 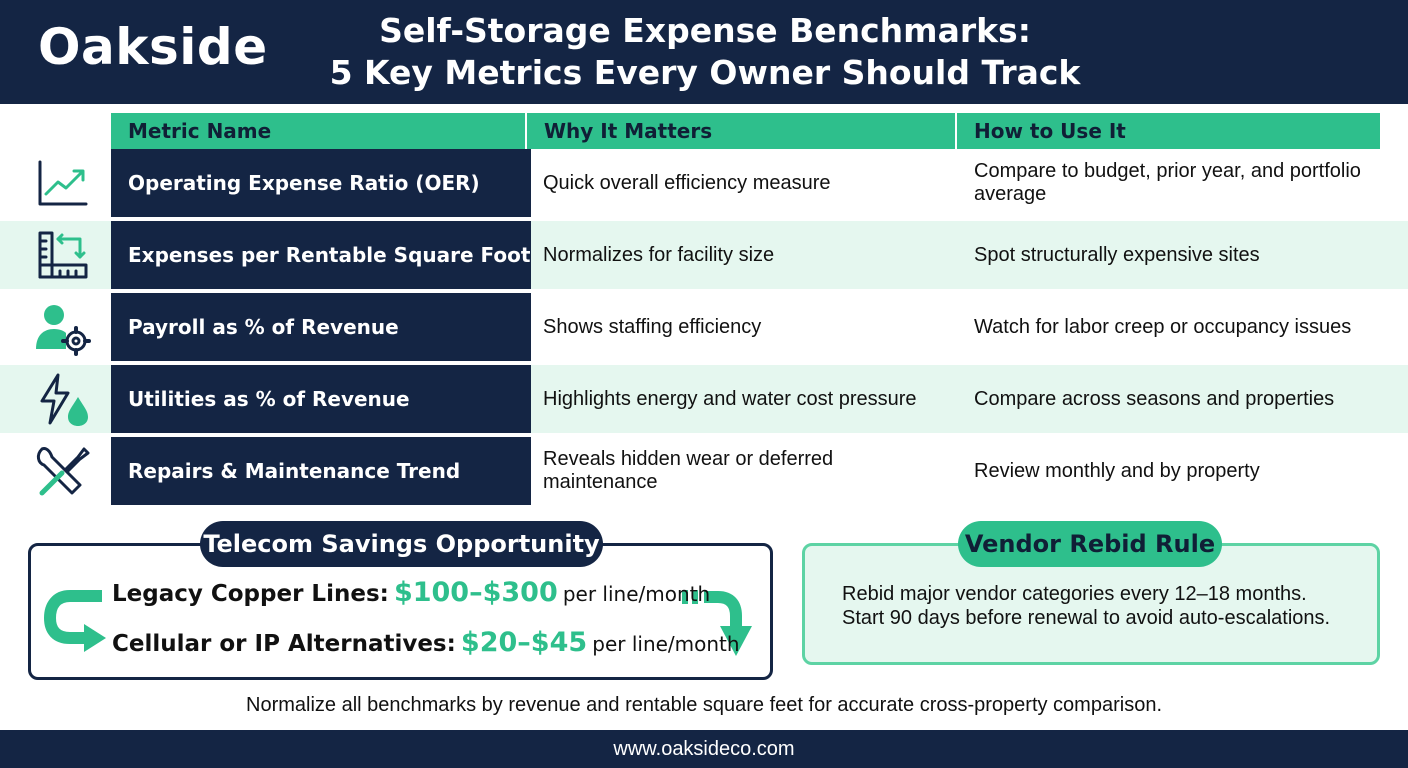 I want to click on title-line-2: 5 Key Metrics Every Owner Should Track, so click(x=705, y=72).